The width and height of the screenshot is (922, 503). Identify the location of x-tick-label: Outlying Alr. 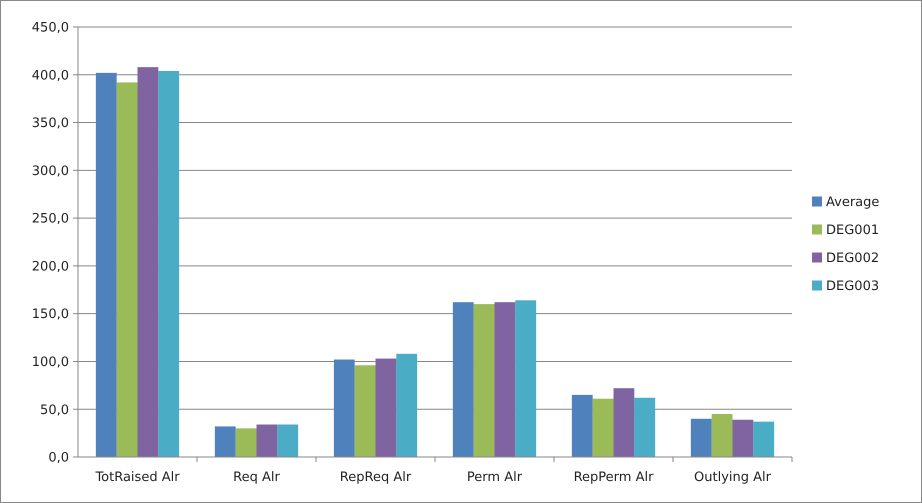
(733, 477).